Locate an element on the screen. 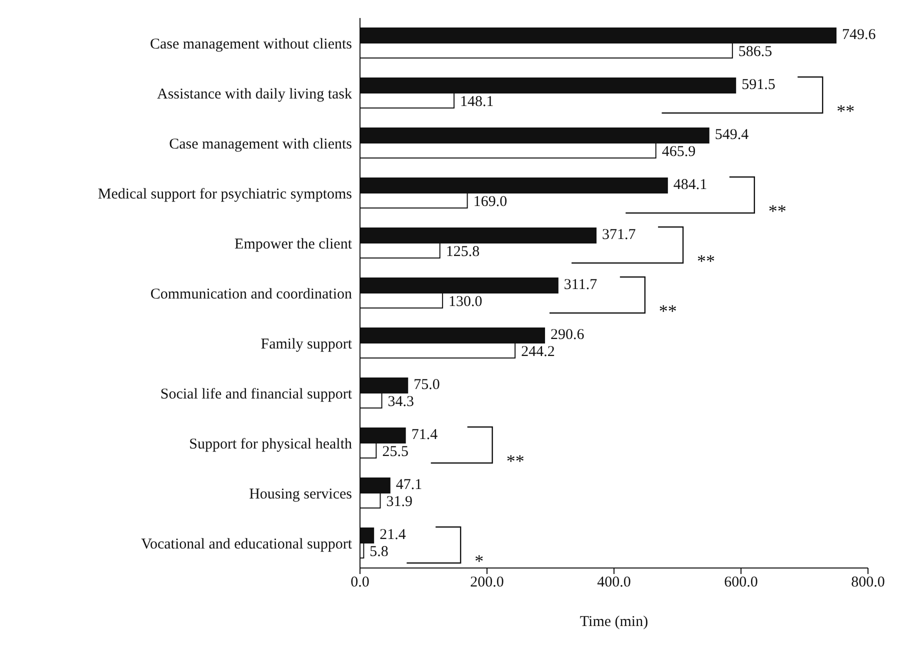 The width and height of the screenshot is (909, 646). x-tick-label: 400.0 is located at coordinates (614, 582).